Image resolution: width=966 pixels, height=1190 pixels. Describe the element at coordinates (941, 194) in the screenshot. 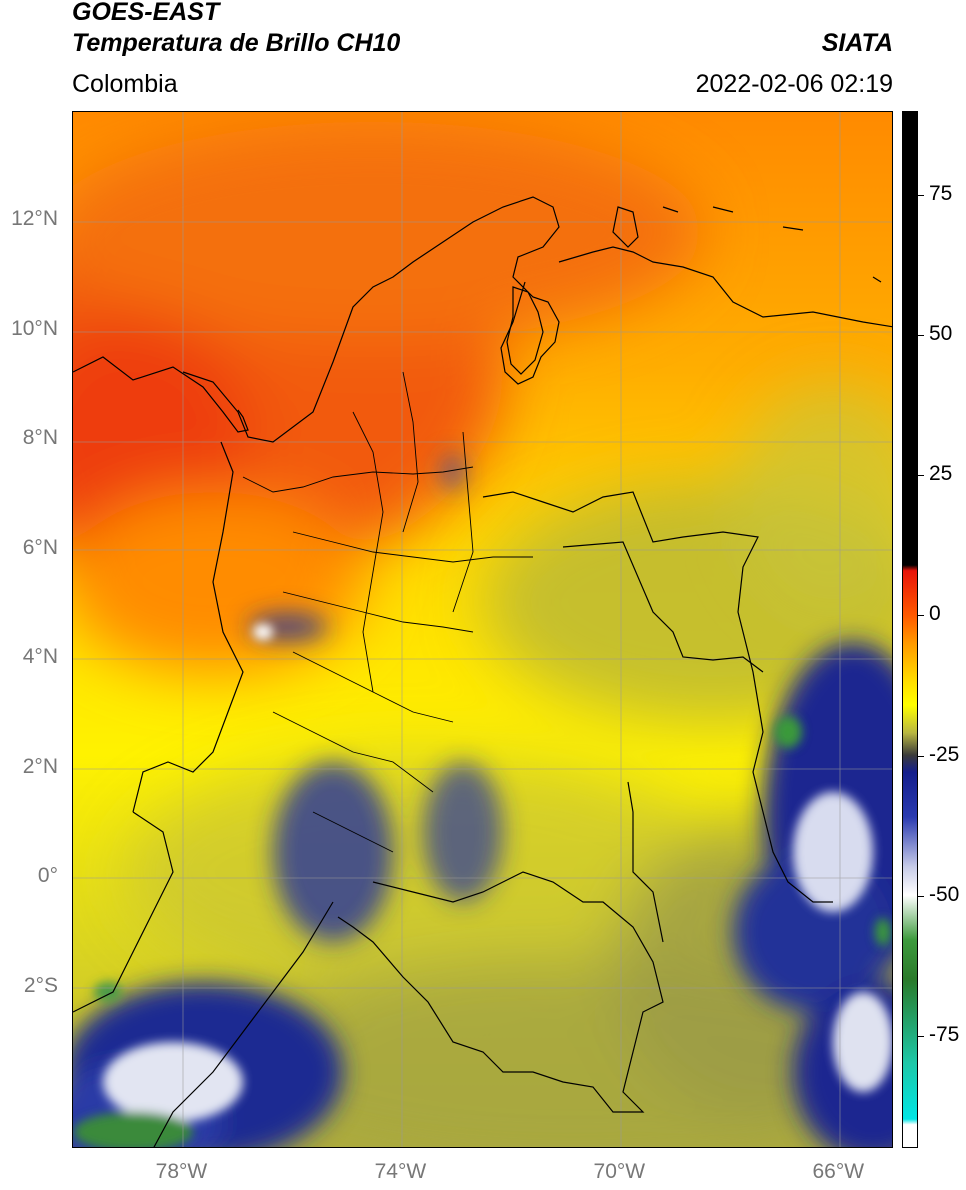

I see `colorbar-tick-label: 75` at that location.